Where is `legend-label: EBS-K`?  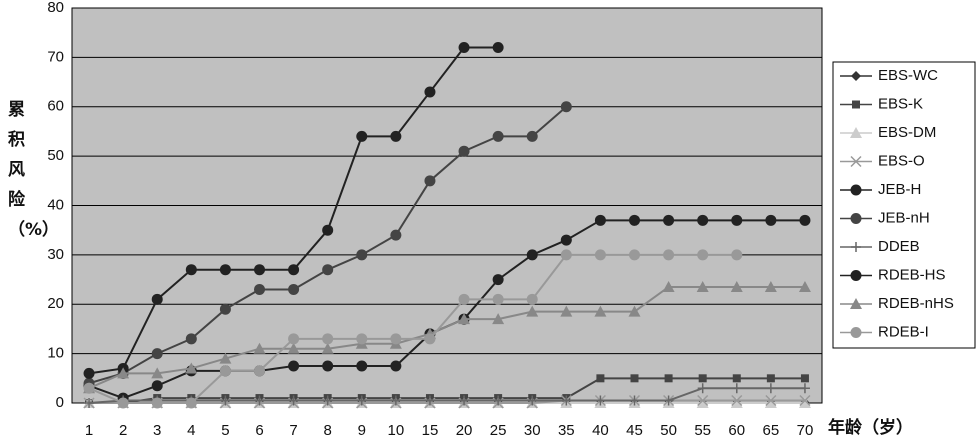 legend-label: EBS-K is located at coordinates (900, 103).